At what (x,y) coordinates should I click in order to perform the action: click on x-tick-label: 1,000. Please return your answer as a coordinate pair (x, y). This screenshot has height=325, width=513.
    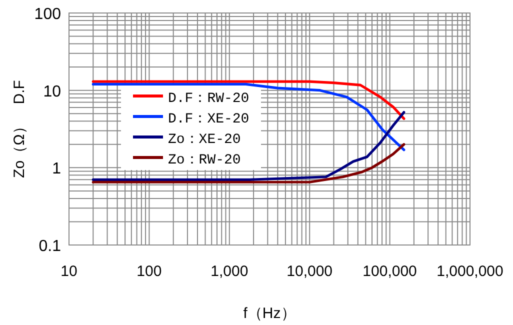
    Looking at the image, I should click on (229, 271).